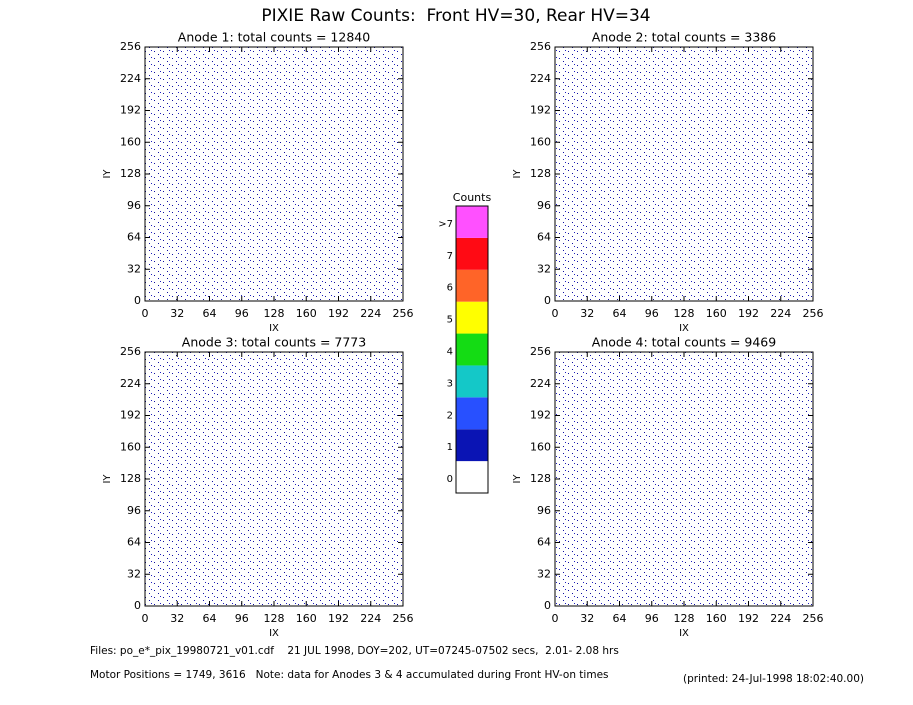 The height and width of the screenshot is (705, 913). I want to click on colorbar-frame, so click(472, 349).